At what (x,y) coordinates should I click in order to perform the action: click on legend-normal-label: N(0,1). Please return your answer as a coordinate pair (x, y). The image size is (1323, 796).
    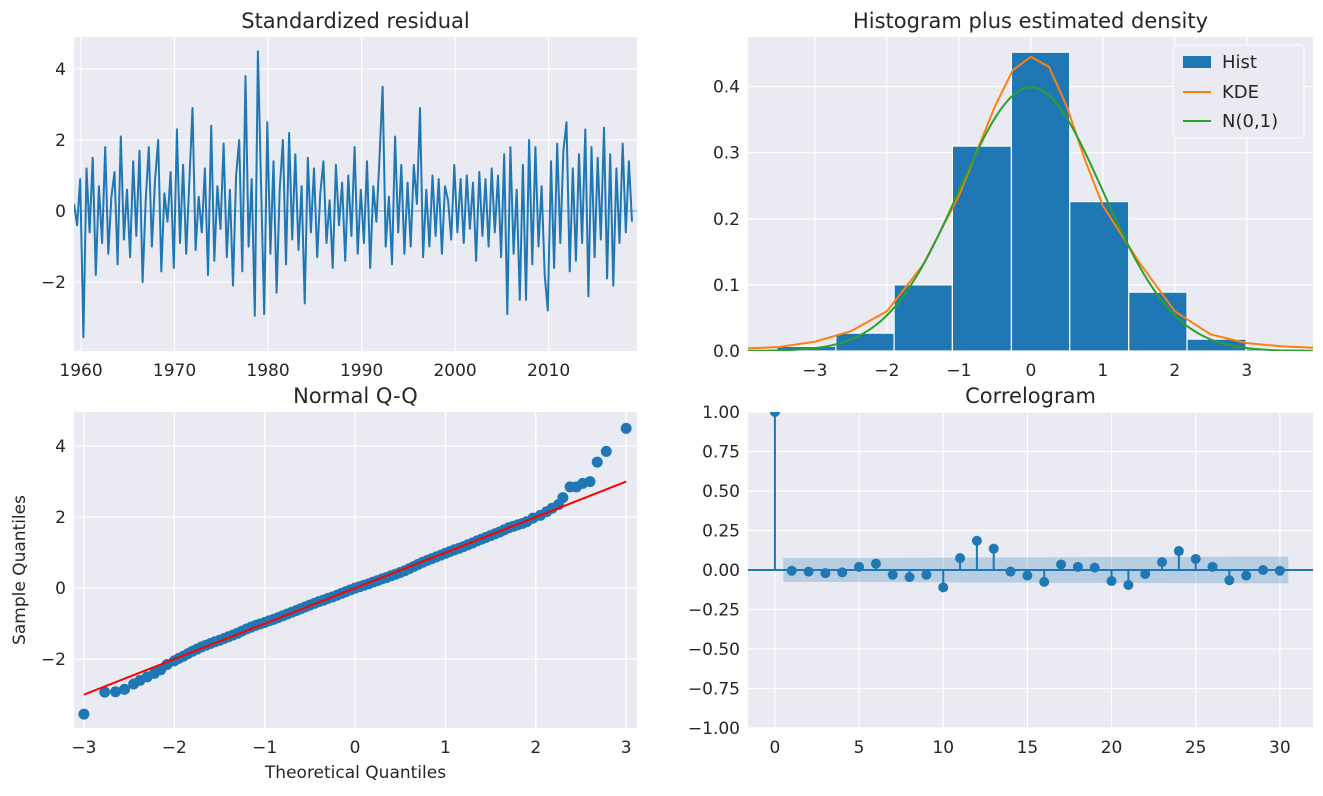
    Looking at the image, I should click on (1250, 121).